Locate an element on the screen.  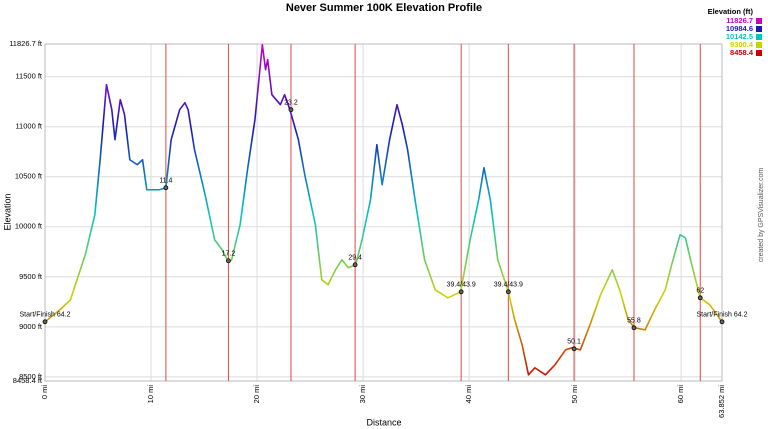
y-tick-label: 8458.4 ft is located at coordinates (28, 380).